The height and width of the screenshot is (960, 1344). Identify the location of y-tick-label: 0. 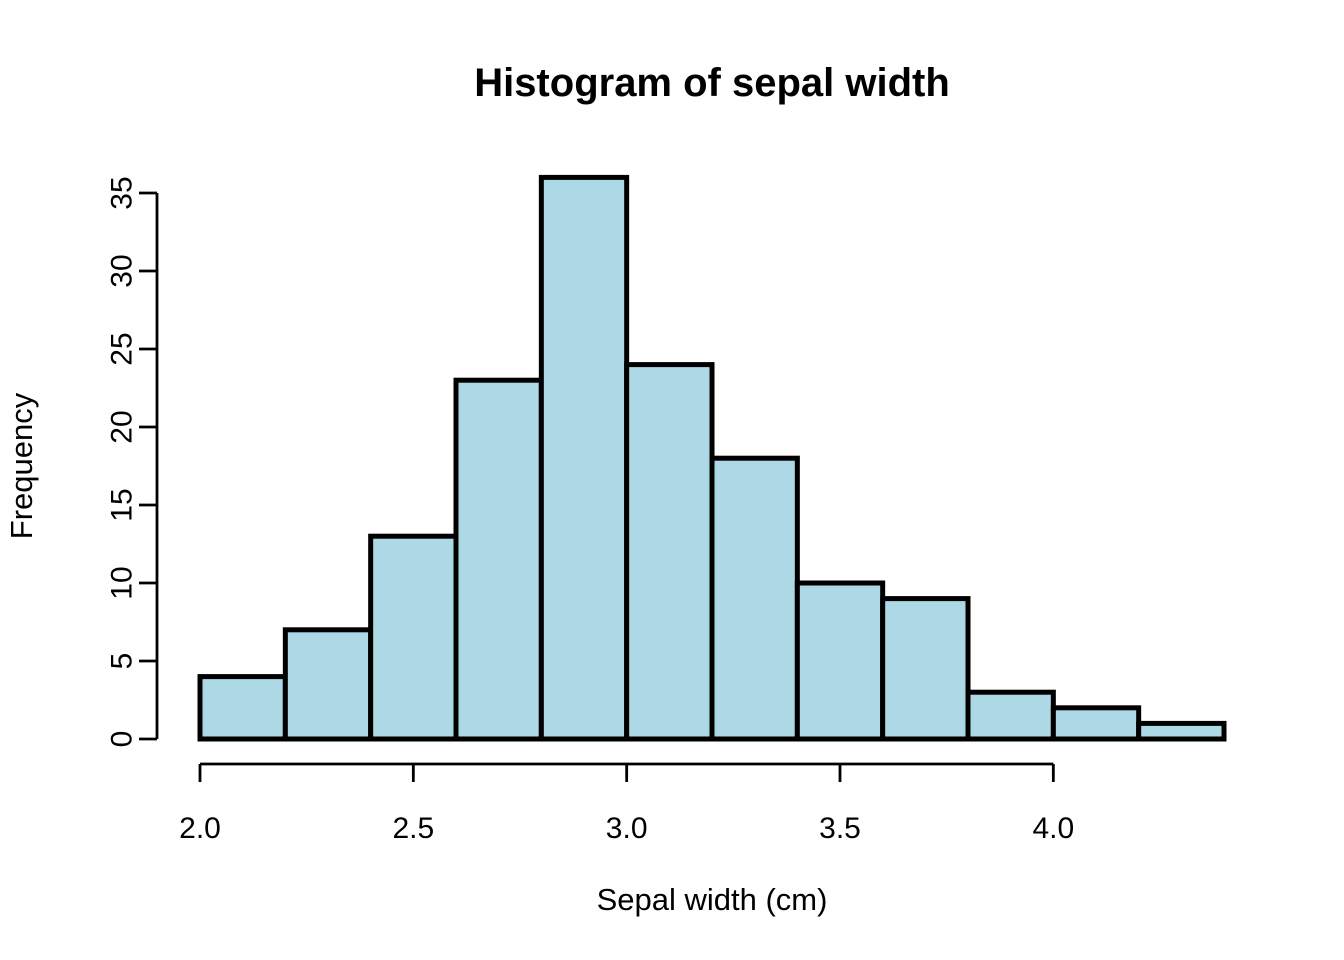
(122, 739).